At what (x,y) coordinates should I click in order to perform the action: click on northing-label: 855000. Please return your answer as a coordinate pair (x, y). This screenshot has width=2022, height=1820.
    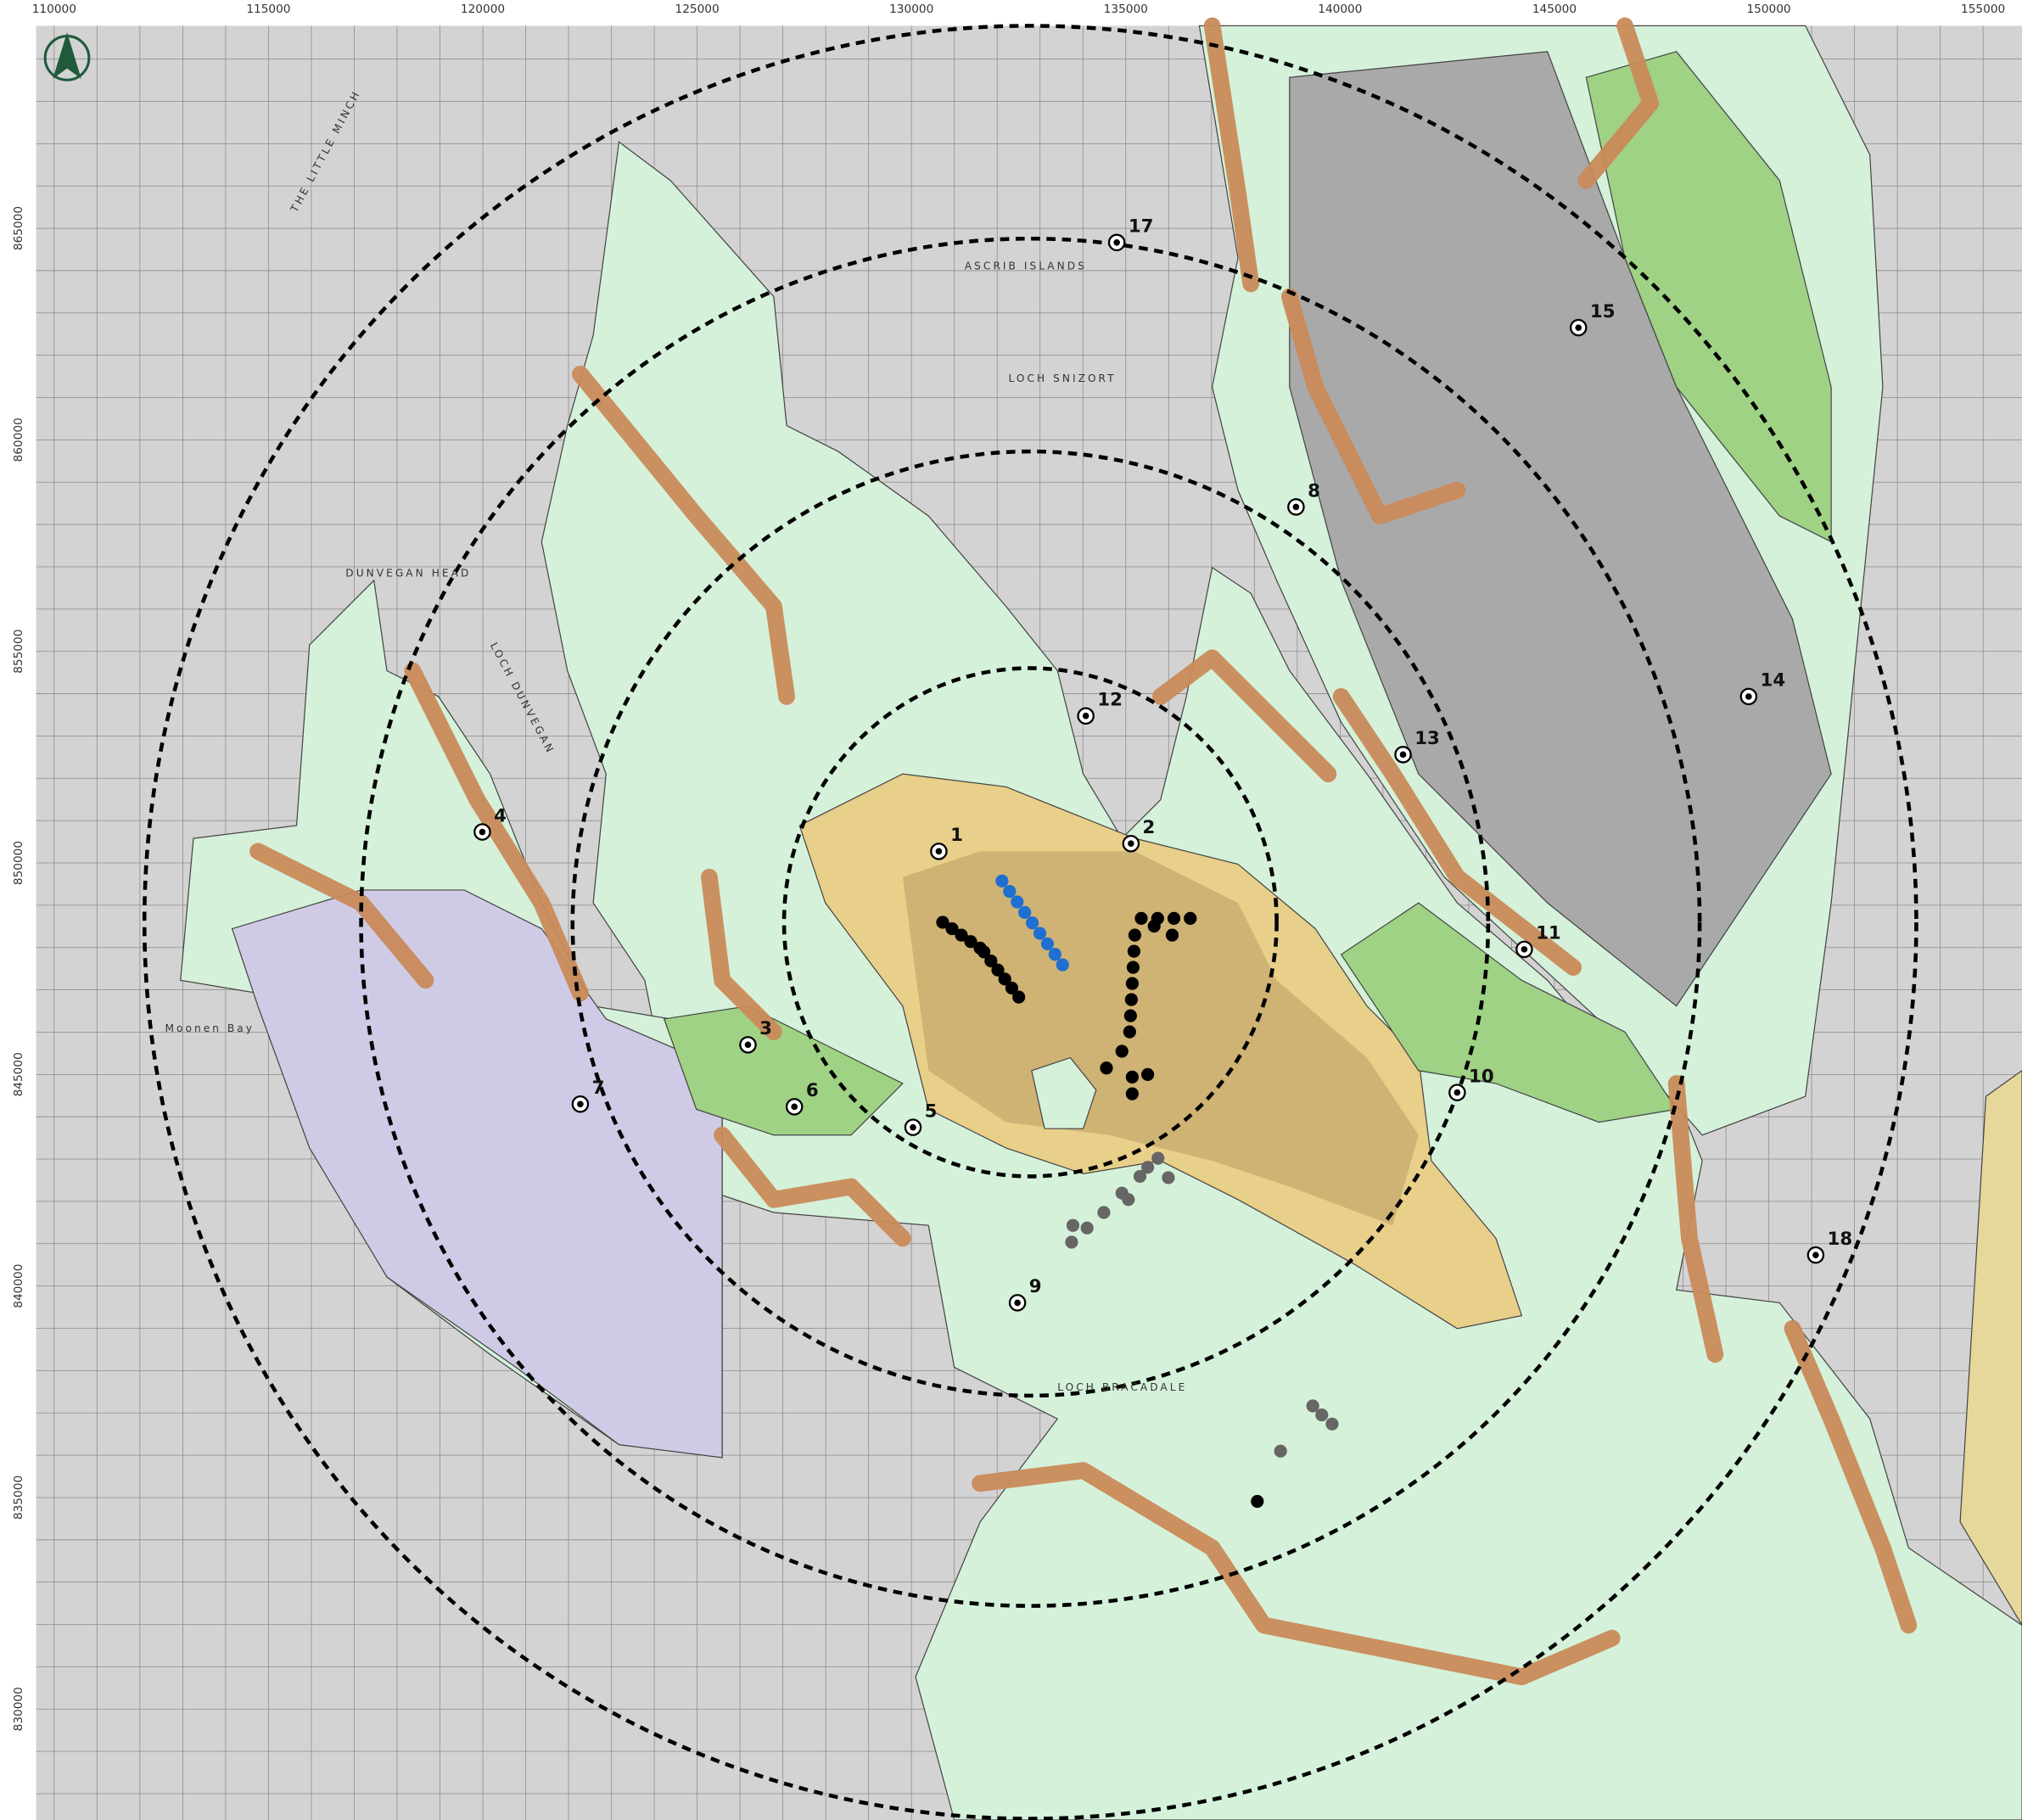
    Looking at the image, I should click on (18, 652).